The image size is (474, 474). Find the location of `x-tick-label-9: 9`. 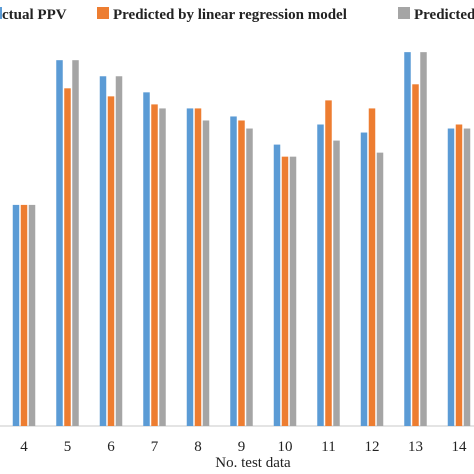

x-tick-label-9: 9 is located at coordinates (242, 447).